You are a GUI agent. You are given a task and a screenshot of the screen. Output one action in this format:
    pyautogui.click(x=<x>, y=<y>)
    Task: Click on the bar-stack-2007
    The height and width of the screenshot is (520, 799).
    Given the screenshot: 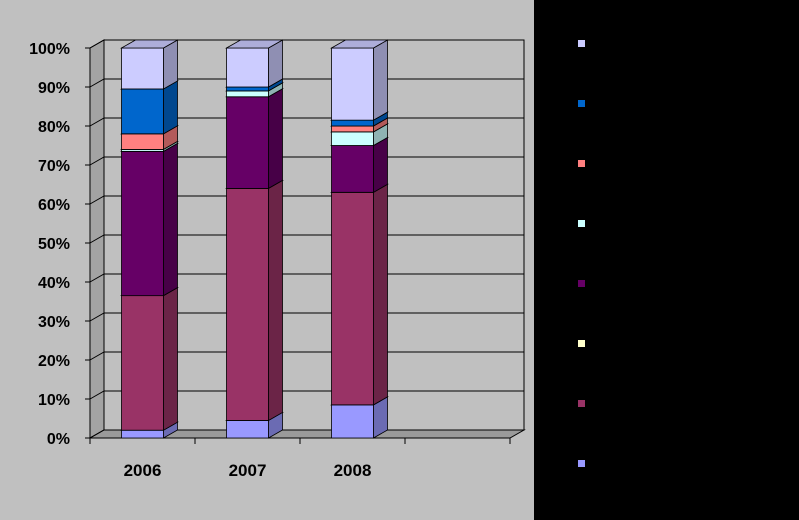 What is the action you would take?
    pyautogui.click(x=254, y=239)
    